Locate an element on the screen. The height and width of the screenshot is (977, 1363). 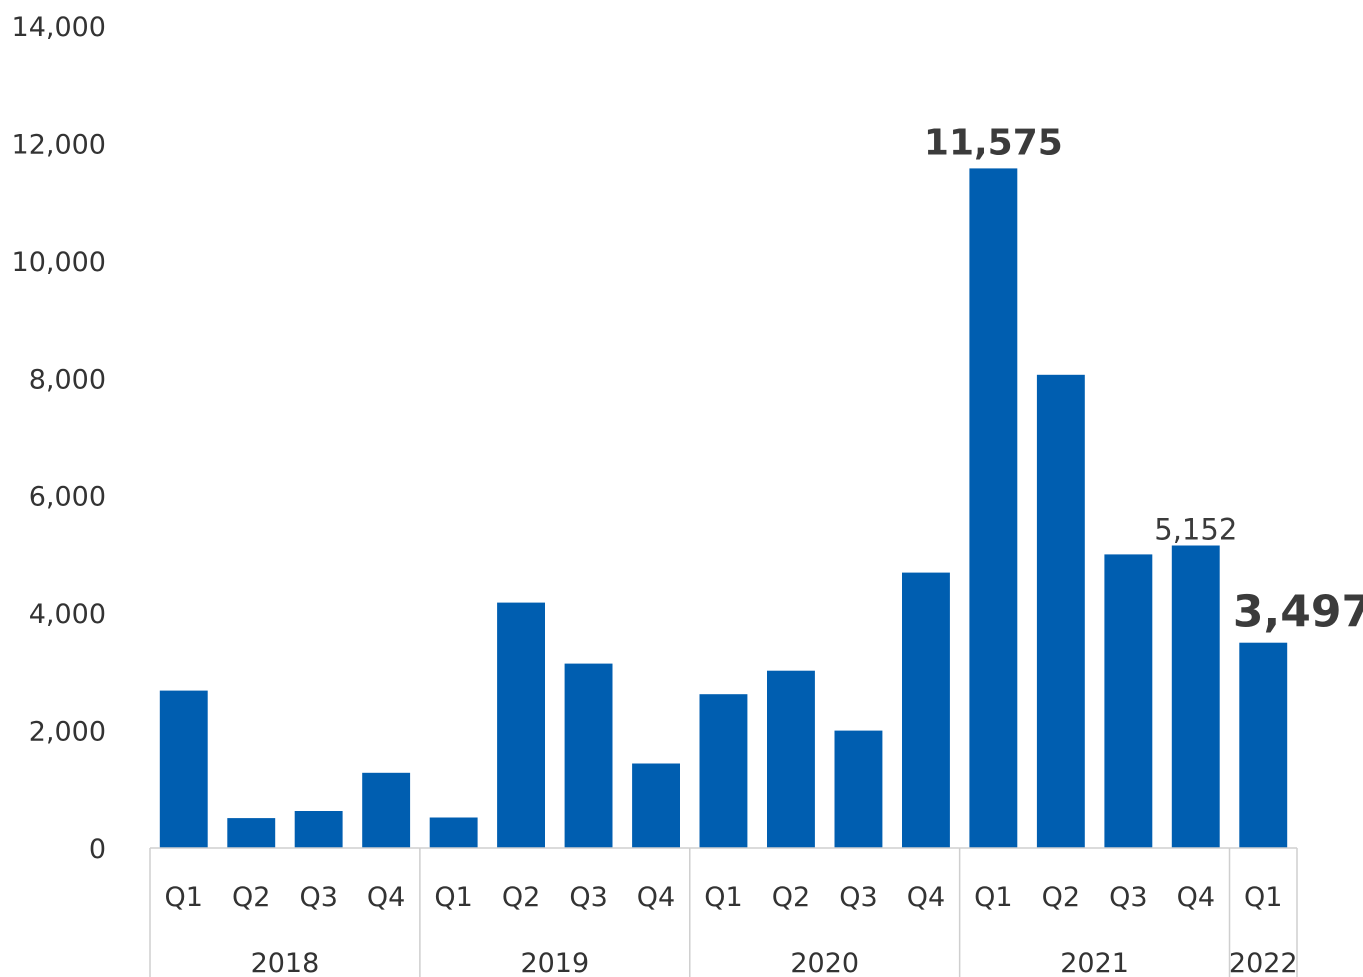
y-axis: 0 2,000 4,000 6,000 8,000 10,000 12,000 14,000 is located at coordinates (59, 438).